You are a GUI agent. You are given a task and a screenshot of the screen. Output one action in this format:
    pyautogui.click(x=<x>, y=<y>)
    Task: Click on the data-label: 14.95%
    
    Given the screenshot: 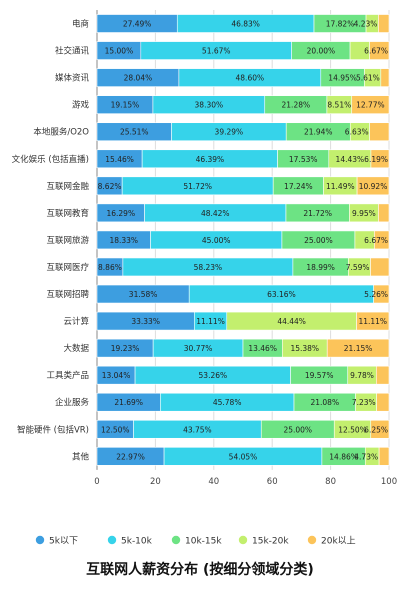 What is the action you would take?
    pyautogui.click(x=342, y=78)
    